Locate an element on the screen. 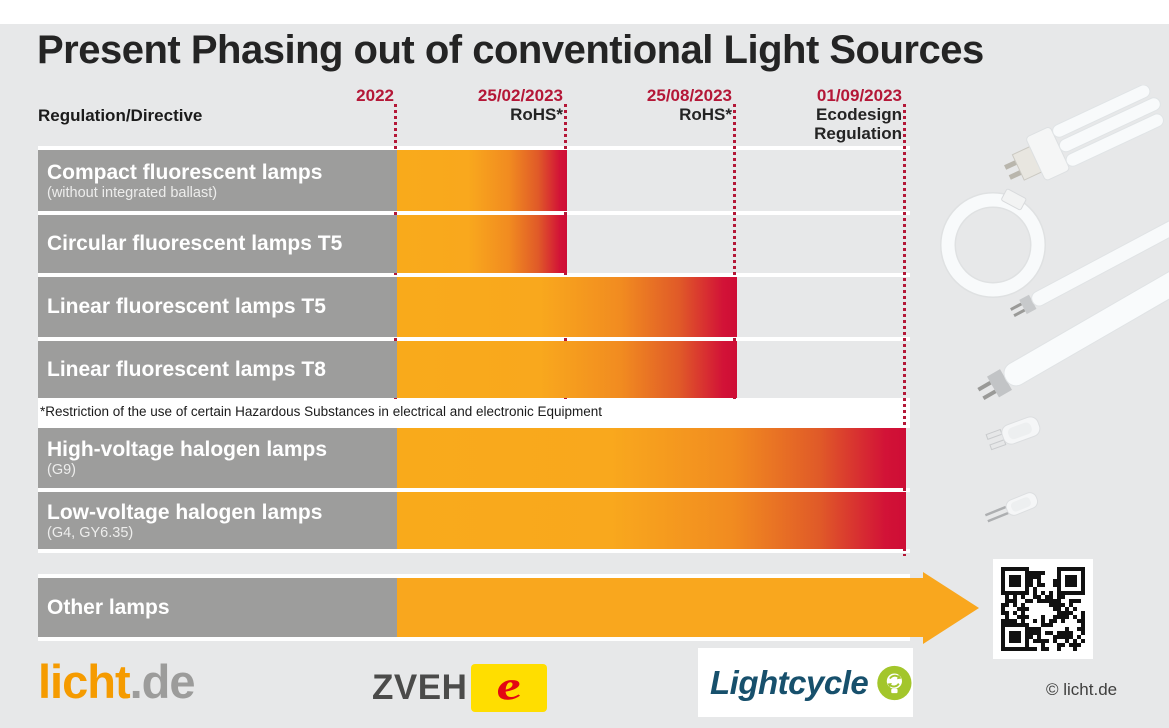 The image size is (1169, 728). lightcycle-bulb-icon is located at coordinates (894, 682).